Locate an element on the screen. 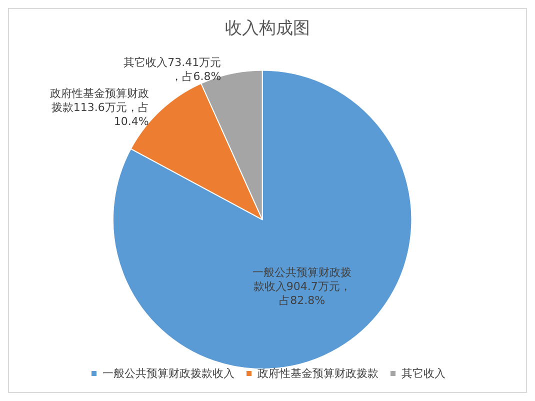 Image resolution: width=535 pixels, height=401 pixels. data-label: 其它收入73.41万元，占6.8% is located at coordinates (173, 70).